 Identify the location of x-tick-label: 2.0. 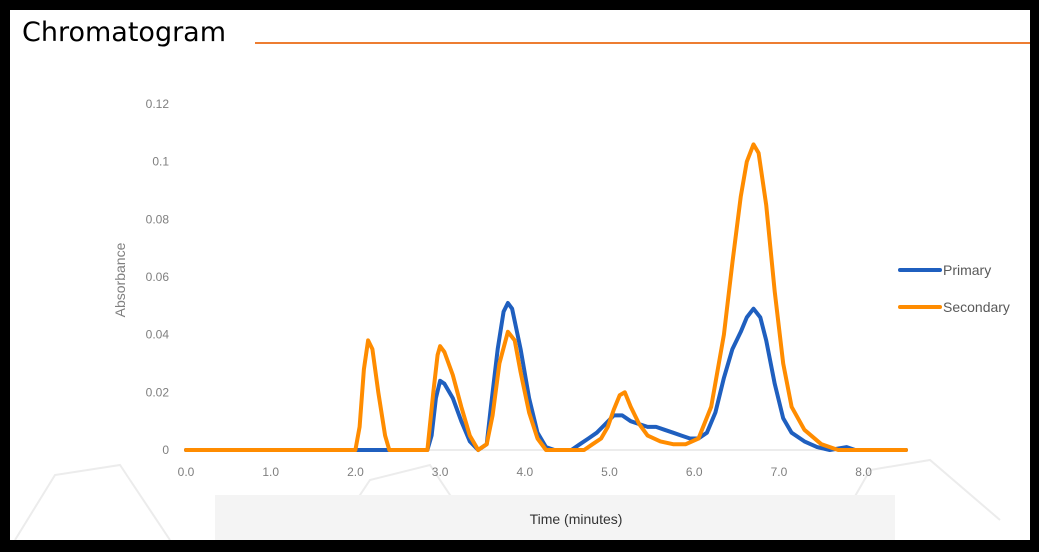
(355, 472).